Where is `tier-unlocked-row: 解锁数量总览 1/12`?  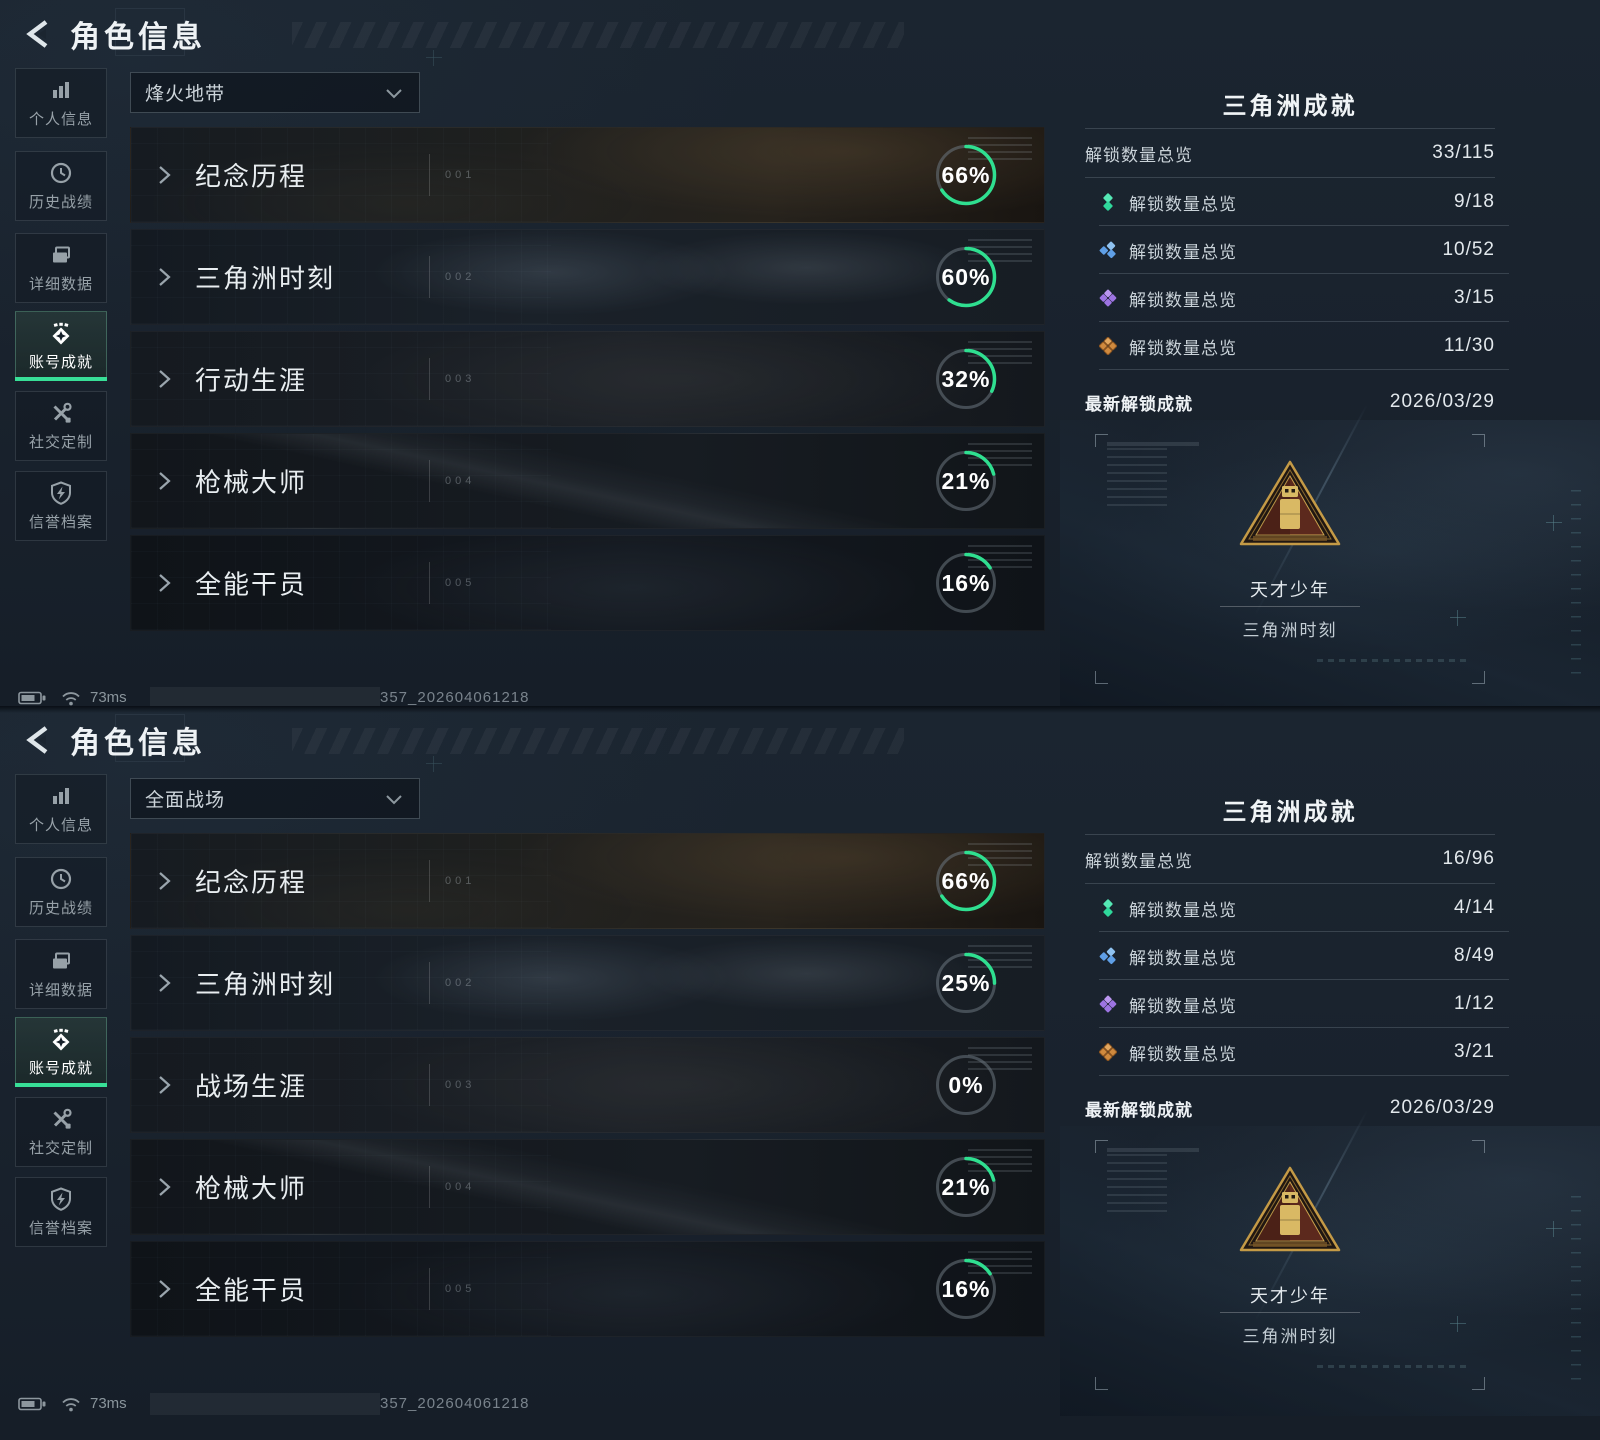
tier-unlocked-row: 解锁数量总览 1/12 is located at coordinates (1297, 1004).